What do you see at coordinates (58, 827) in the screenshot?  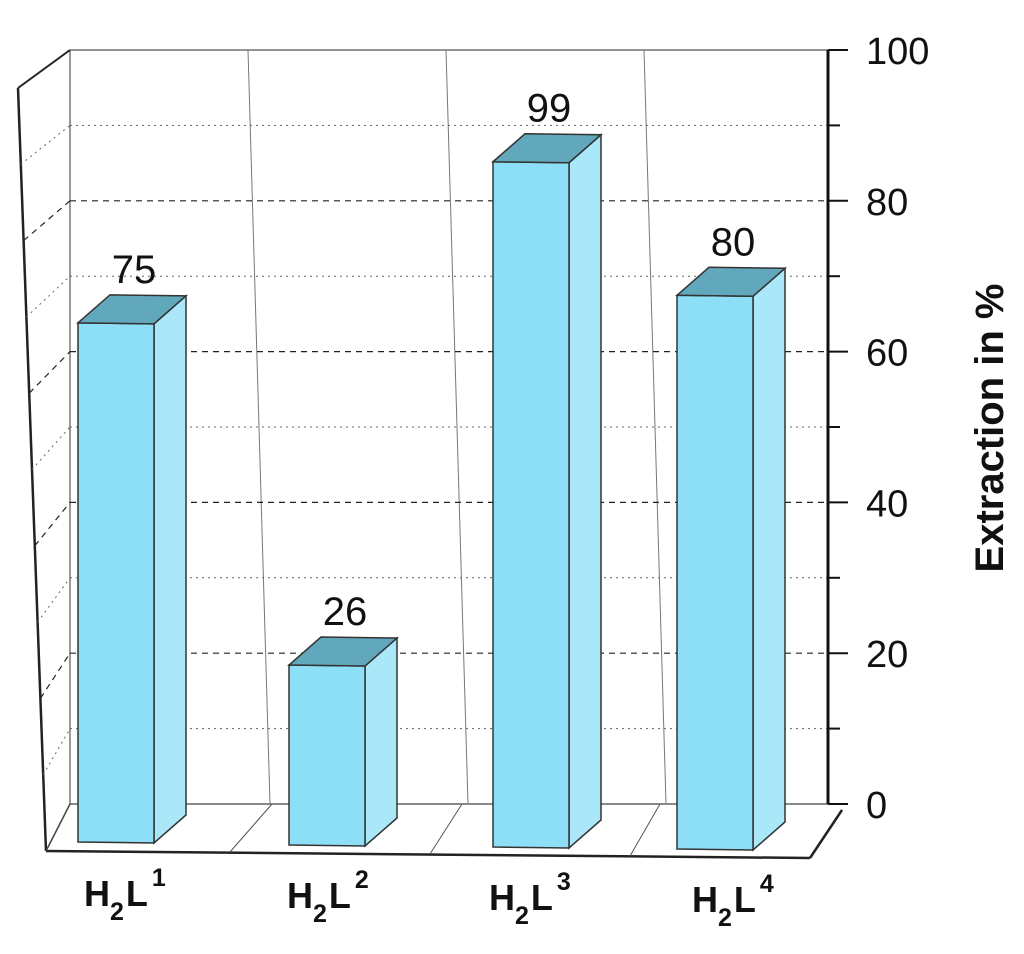 I see `floor-left-edge` at bounding box center [58, 827].